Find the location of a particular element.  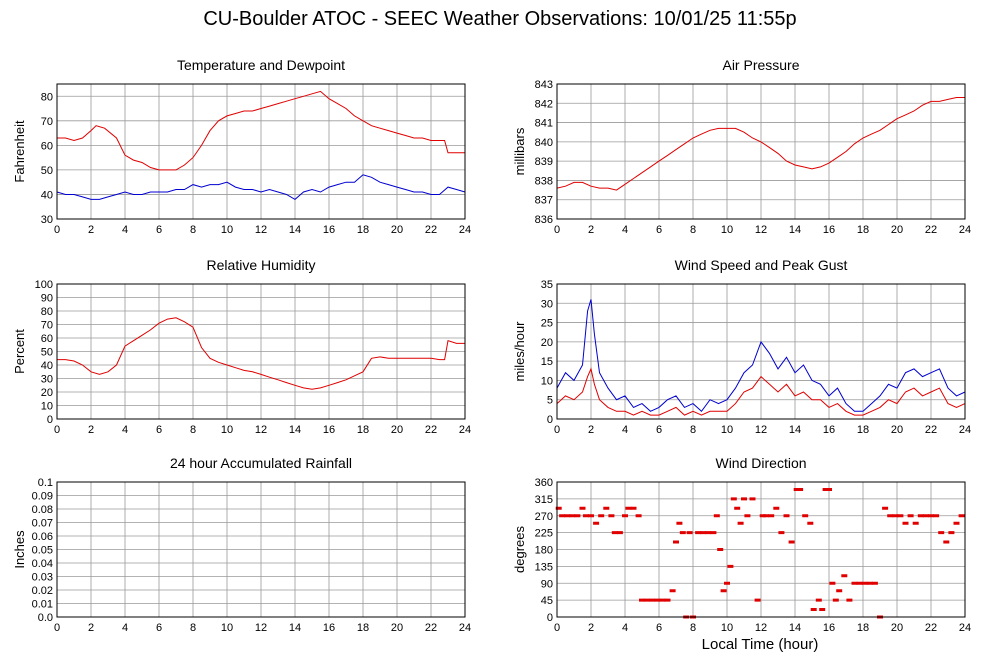

y-tick-label: 838 is located at coordinates (544, 181).